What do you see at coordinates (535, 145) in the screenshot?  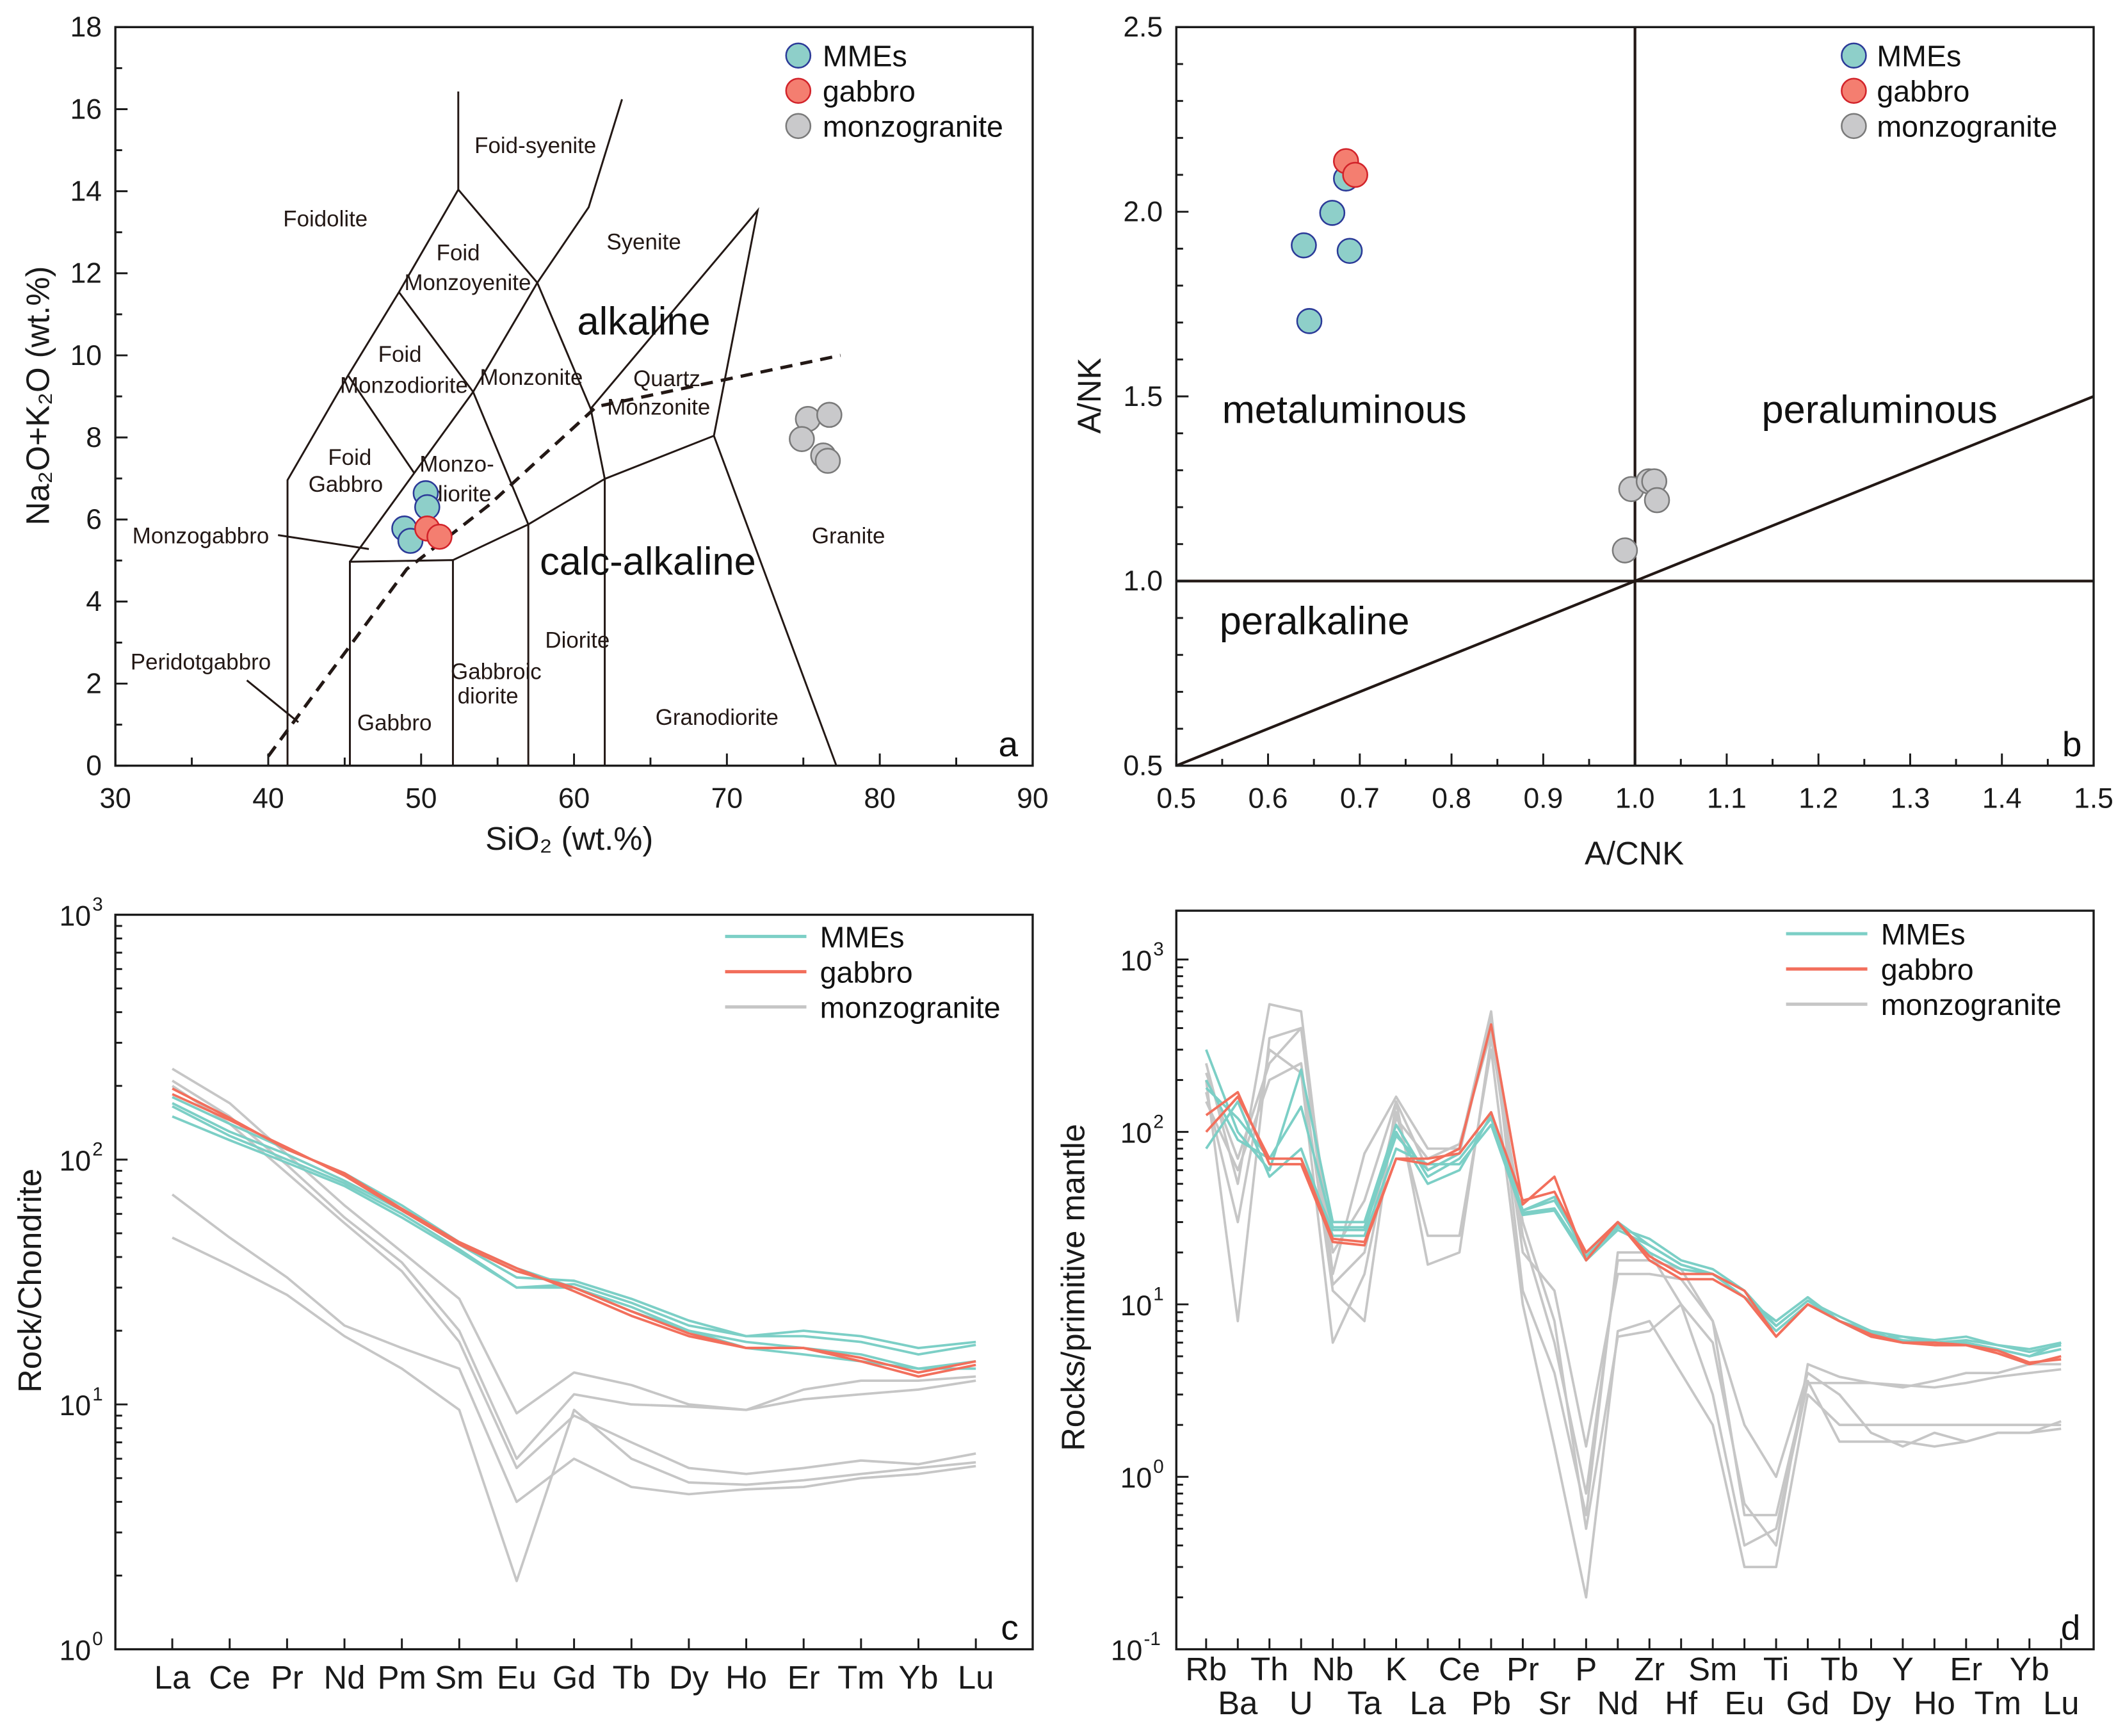 I see `field-label: Foid-syenite` at bounding box center [535, 145].